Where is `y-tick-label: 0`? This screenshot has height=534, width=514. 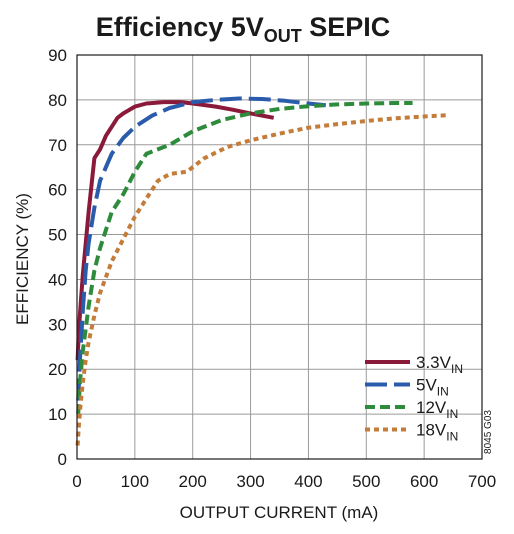 y-tick-label: 0 is located at coordinates (62, 459).